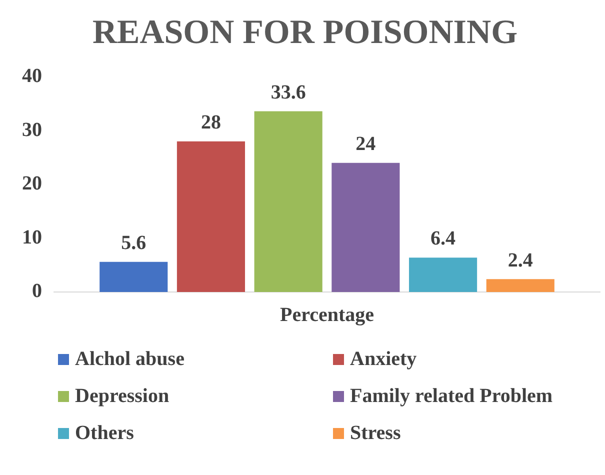  What do you see at coordinates (375, 433) in the screenshot?
I see `legend-label: Stress` at bounding box center [375, 433].